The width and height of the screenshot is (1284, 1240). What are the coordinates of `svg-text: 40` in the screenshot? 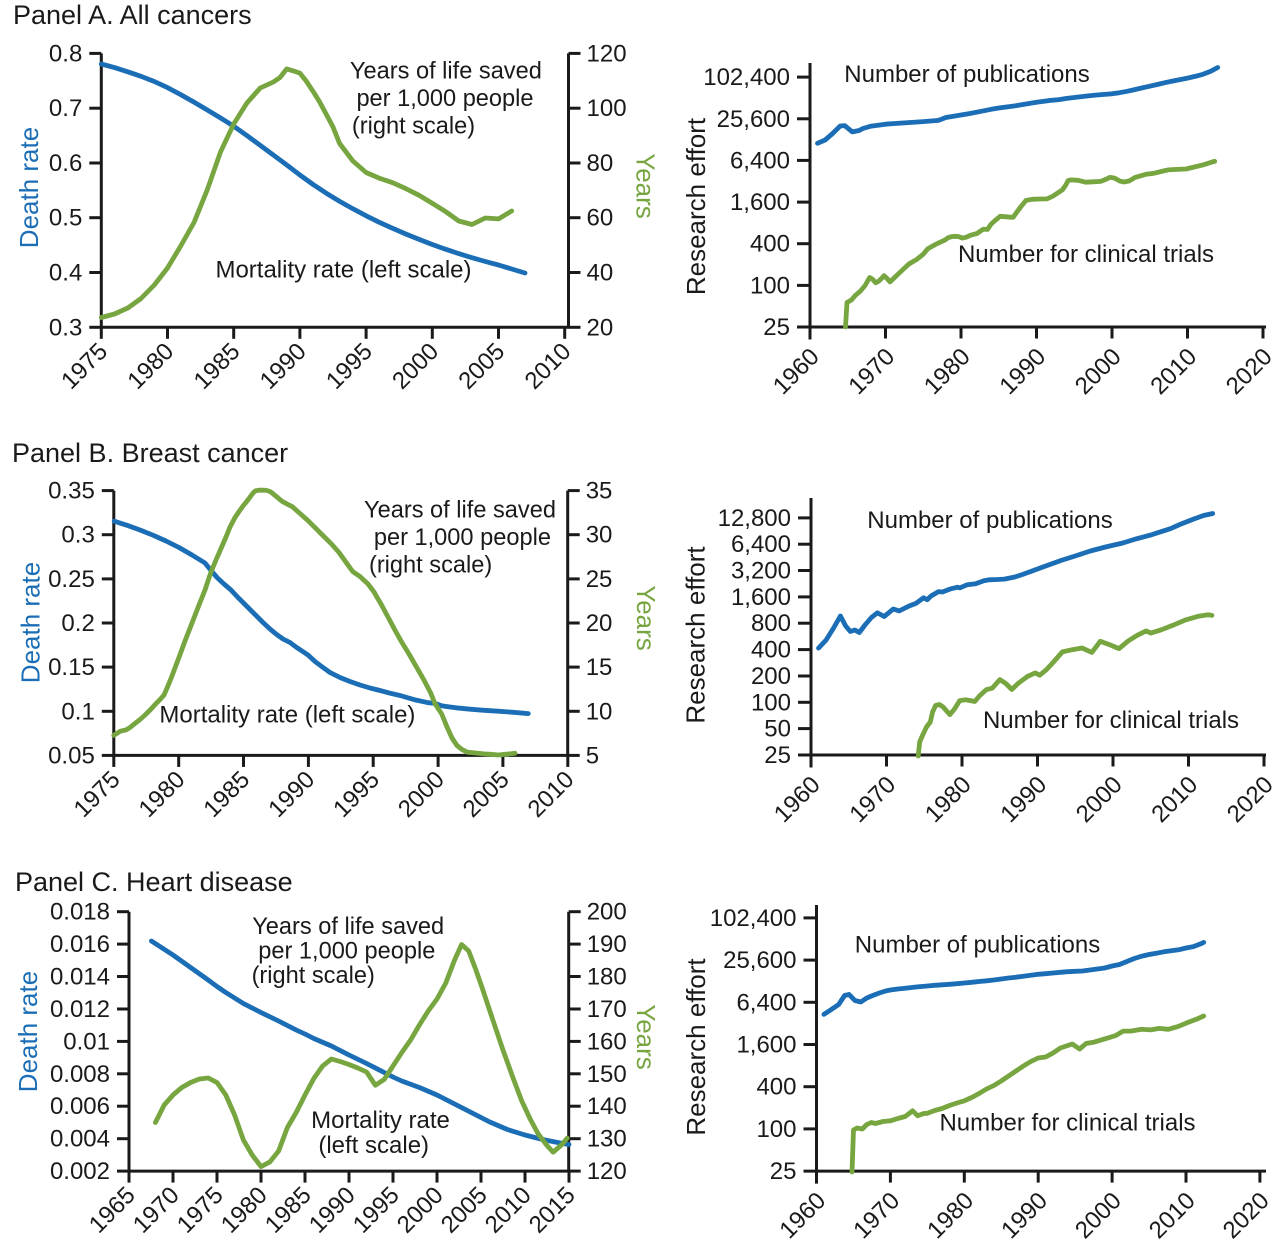 It's located at (600, 273).